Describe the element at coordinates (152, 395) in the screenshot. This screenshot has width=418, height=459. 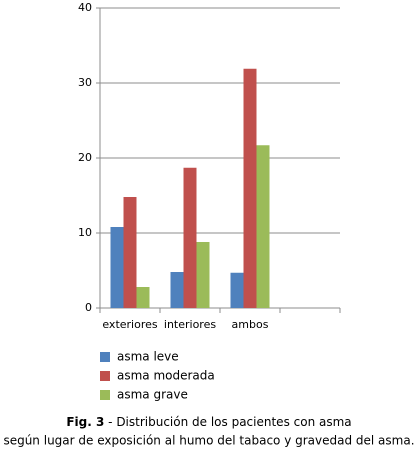
I see `legend-label: asma grave` at that location.